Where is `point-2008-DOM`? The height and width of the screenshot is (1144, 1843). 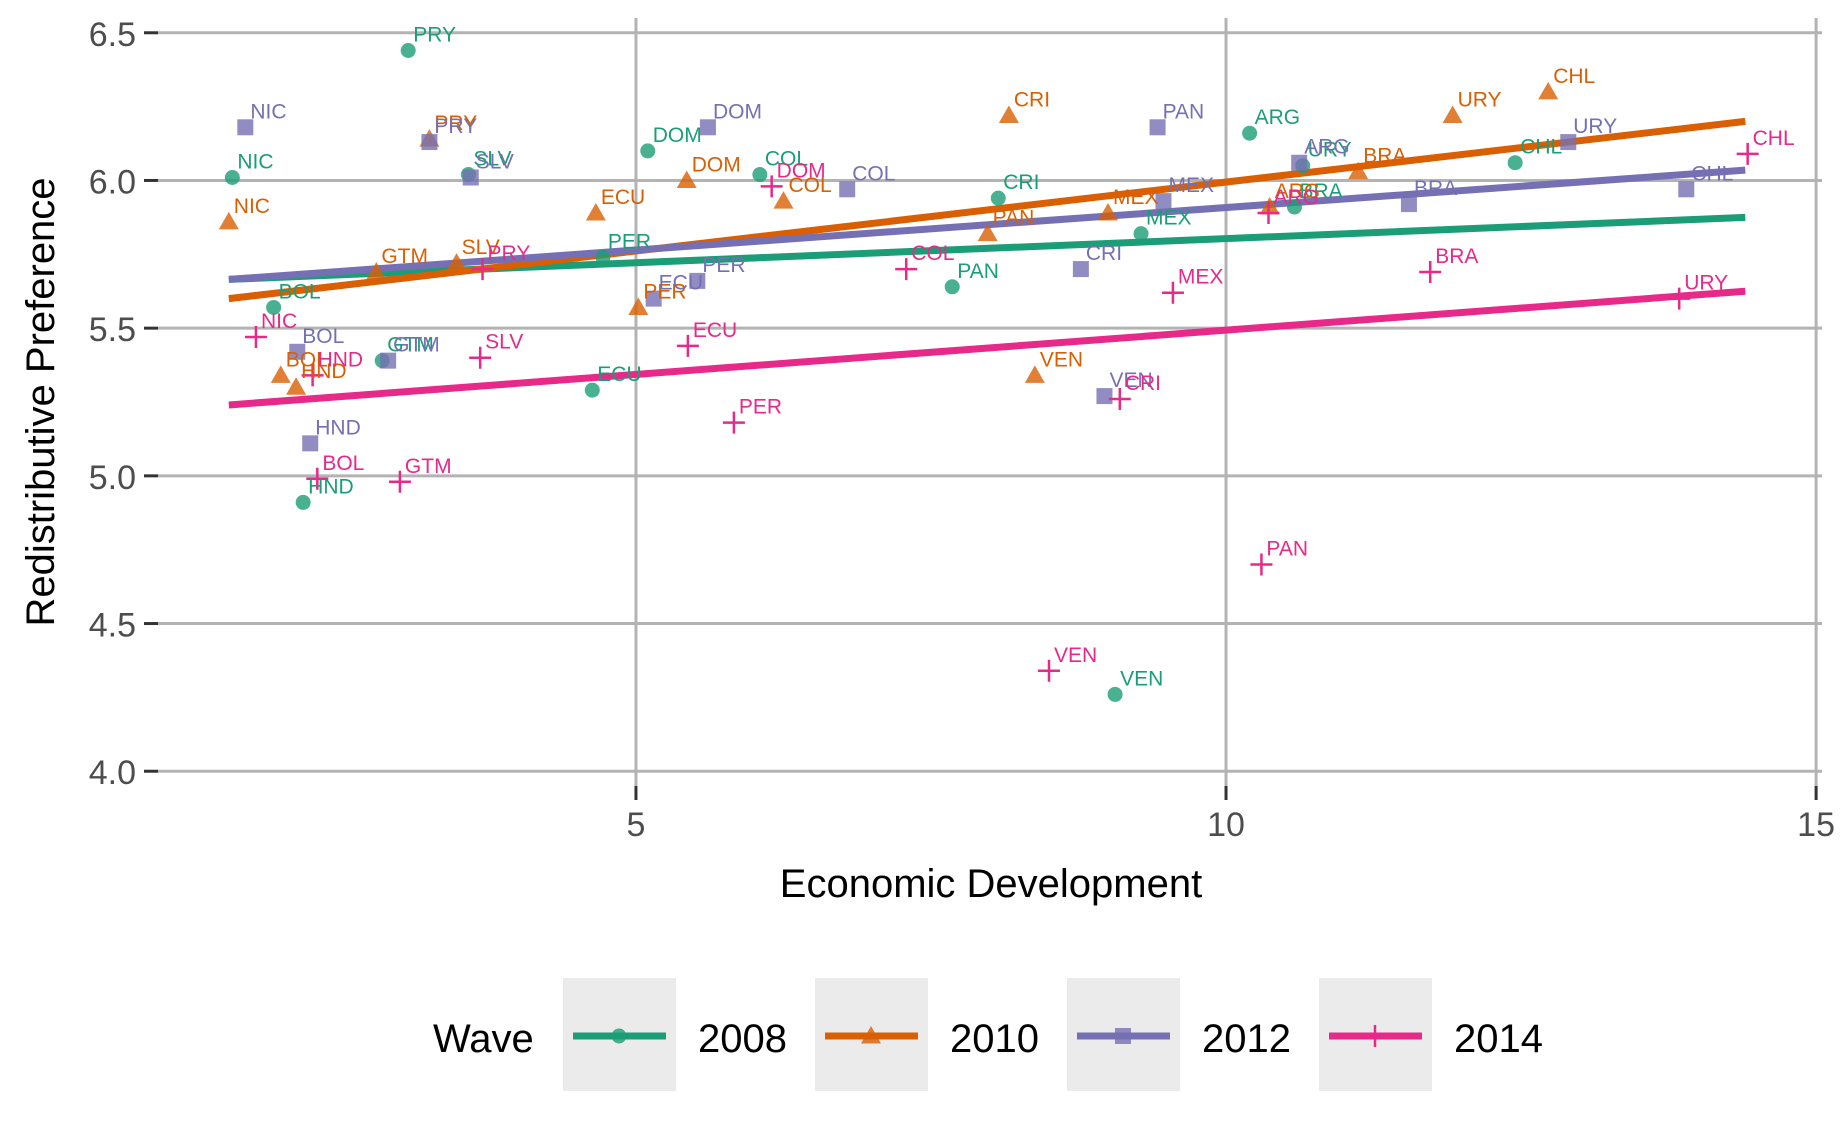 point-2008-DOM is located at coordinates (648, 151).